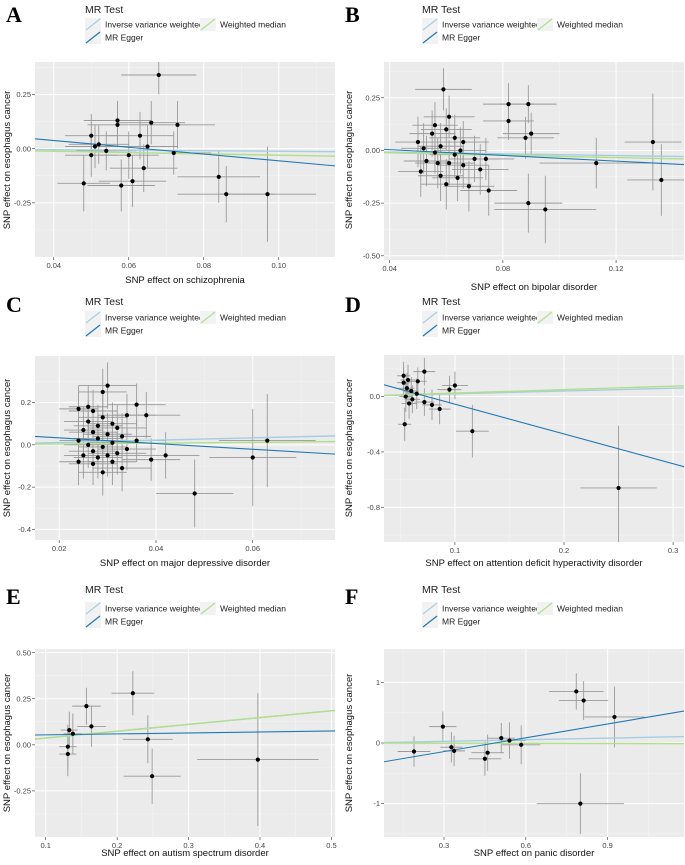 Image resolution: width=685 pixels, height=865 pixels. I want to click on data-layer, so click(185, 748).